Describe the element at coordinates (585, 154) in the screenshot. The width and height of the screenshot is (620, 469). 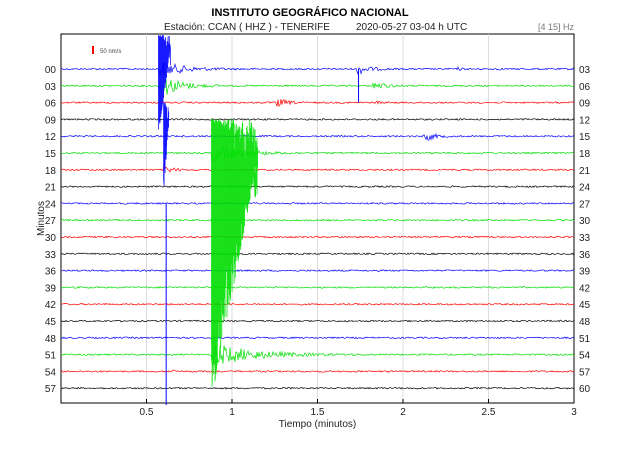
I see `trace-label-right: 18` at that location.